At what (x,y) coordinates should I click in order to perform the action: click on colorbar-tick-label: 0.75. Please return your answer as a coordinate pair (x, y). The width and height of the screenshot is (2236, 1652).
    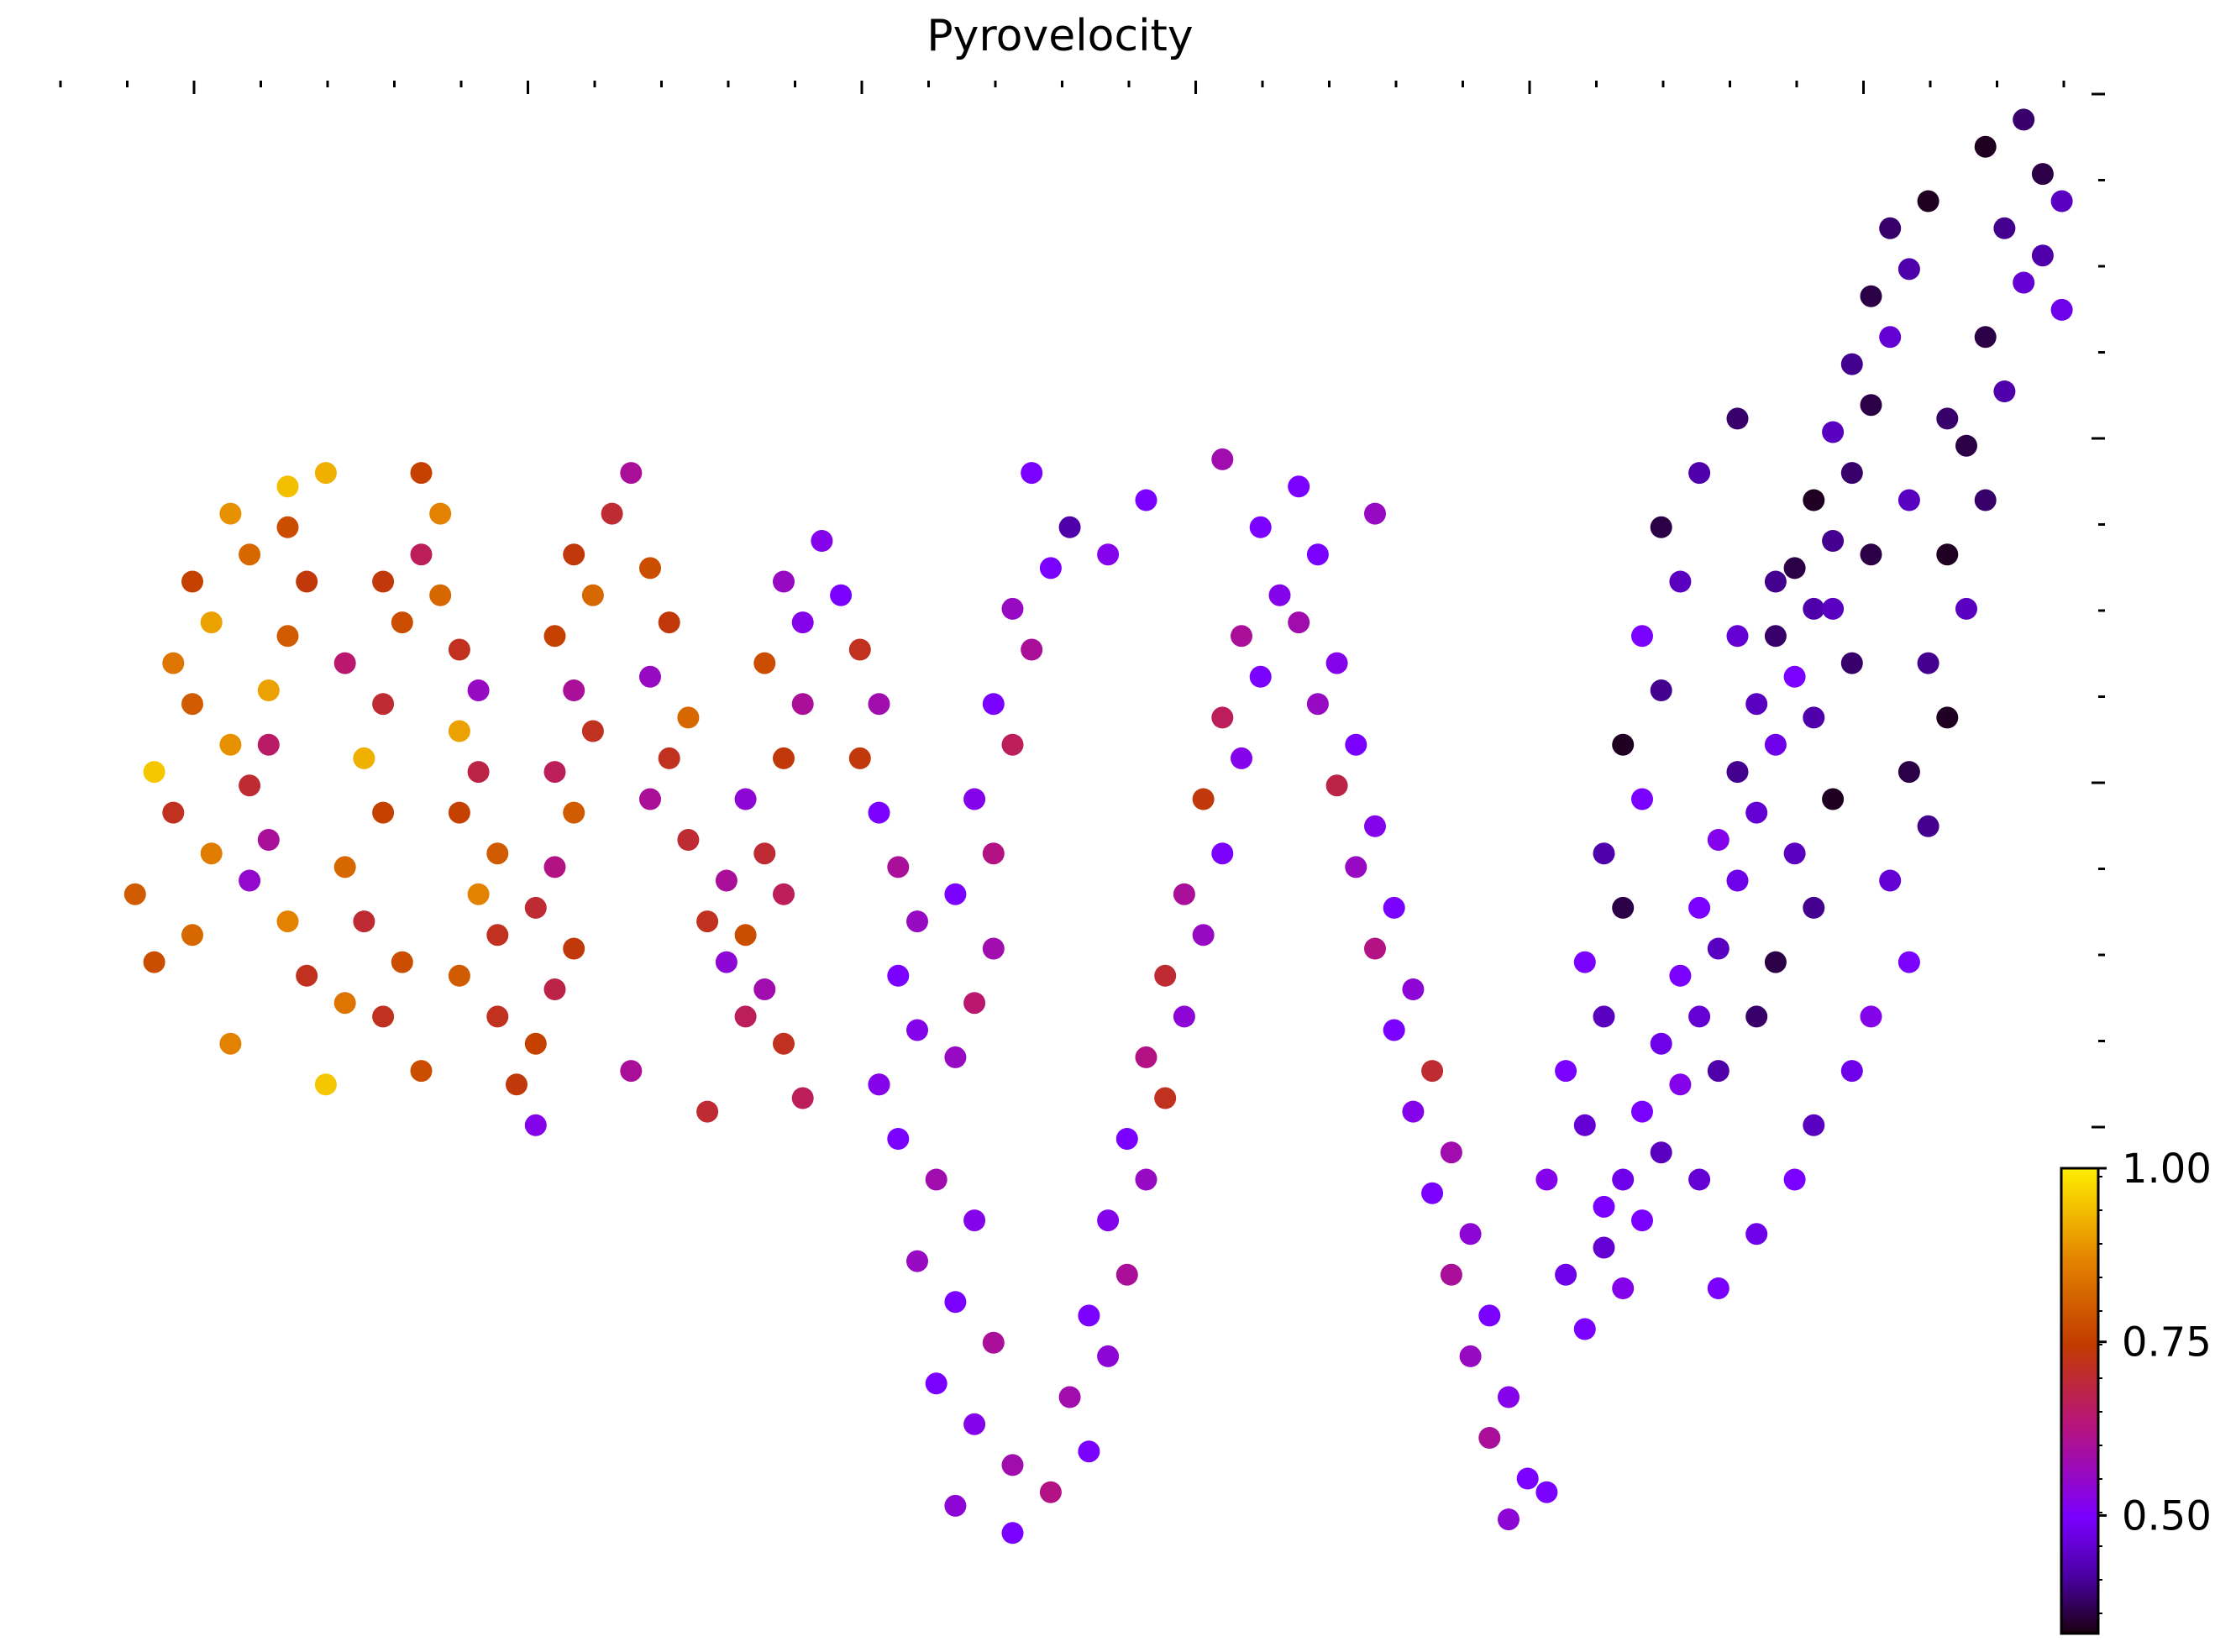
    Looking at the image, I should click on (2167, 1342).